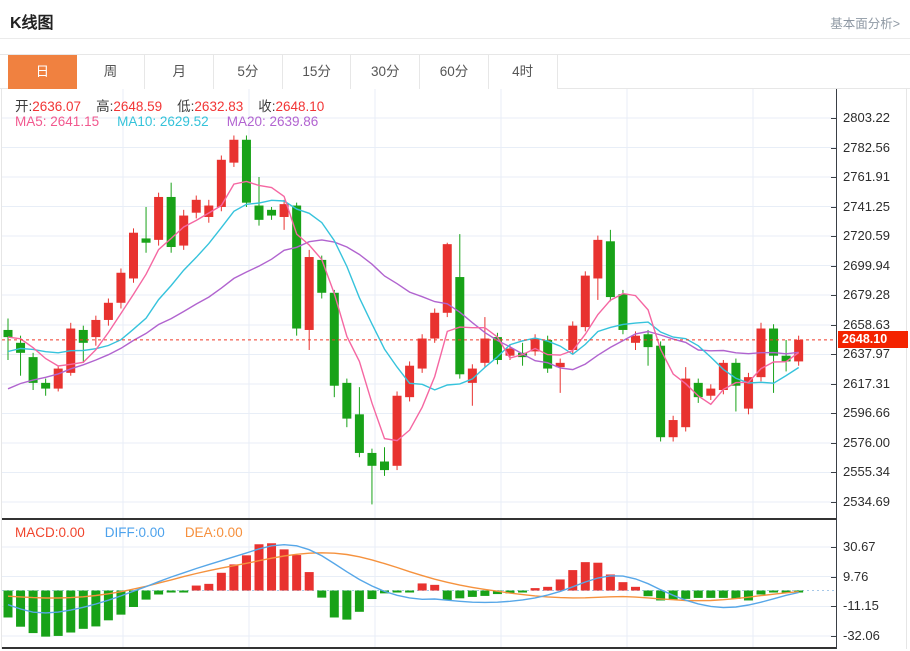  I want to click on high-label: 高:, so click(105, 106).